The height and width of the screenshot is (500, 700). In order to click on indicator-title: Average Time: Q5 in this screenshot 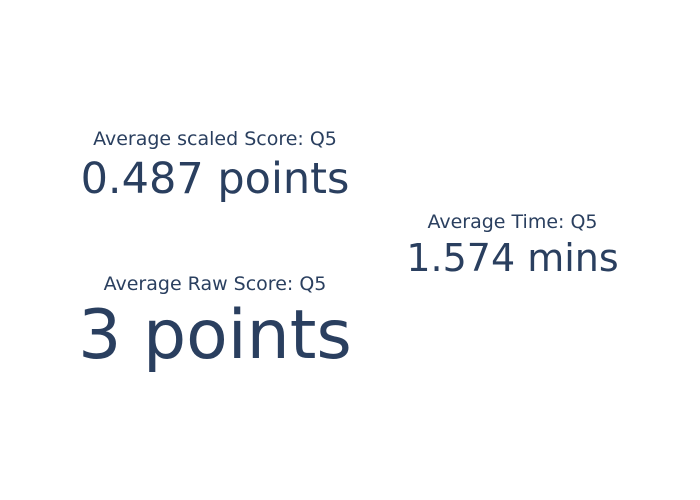, I will do `click(512, 222)`.